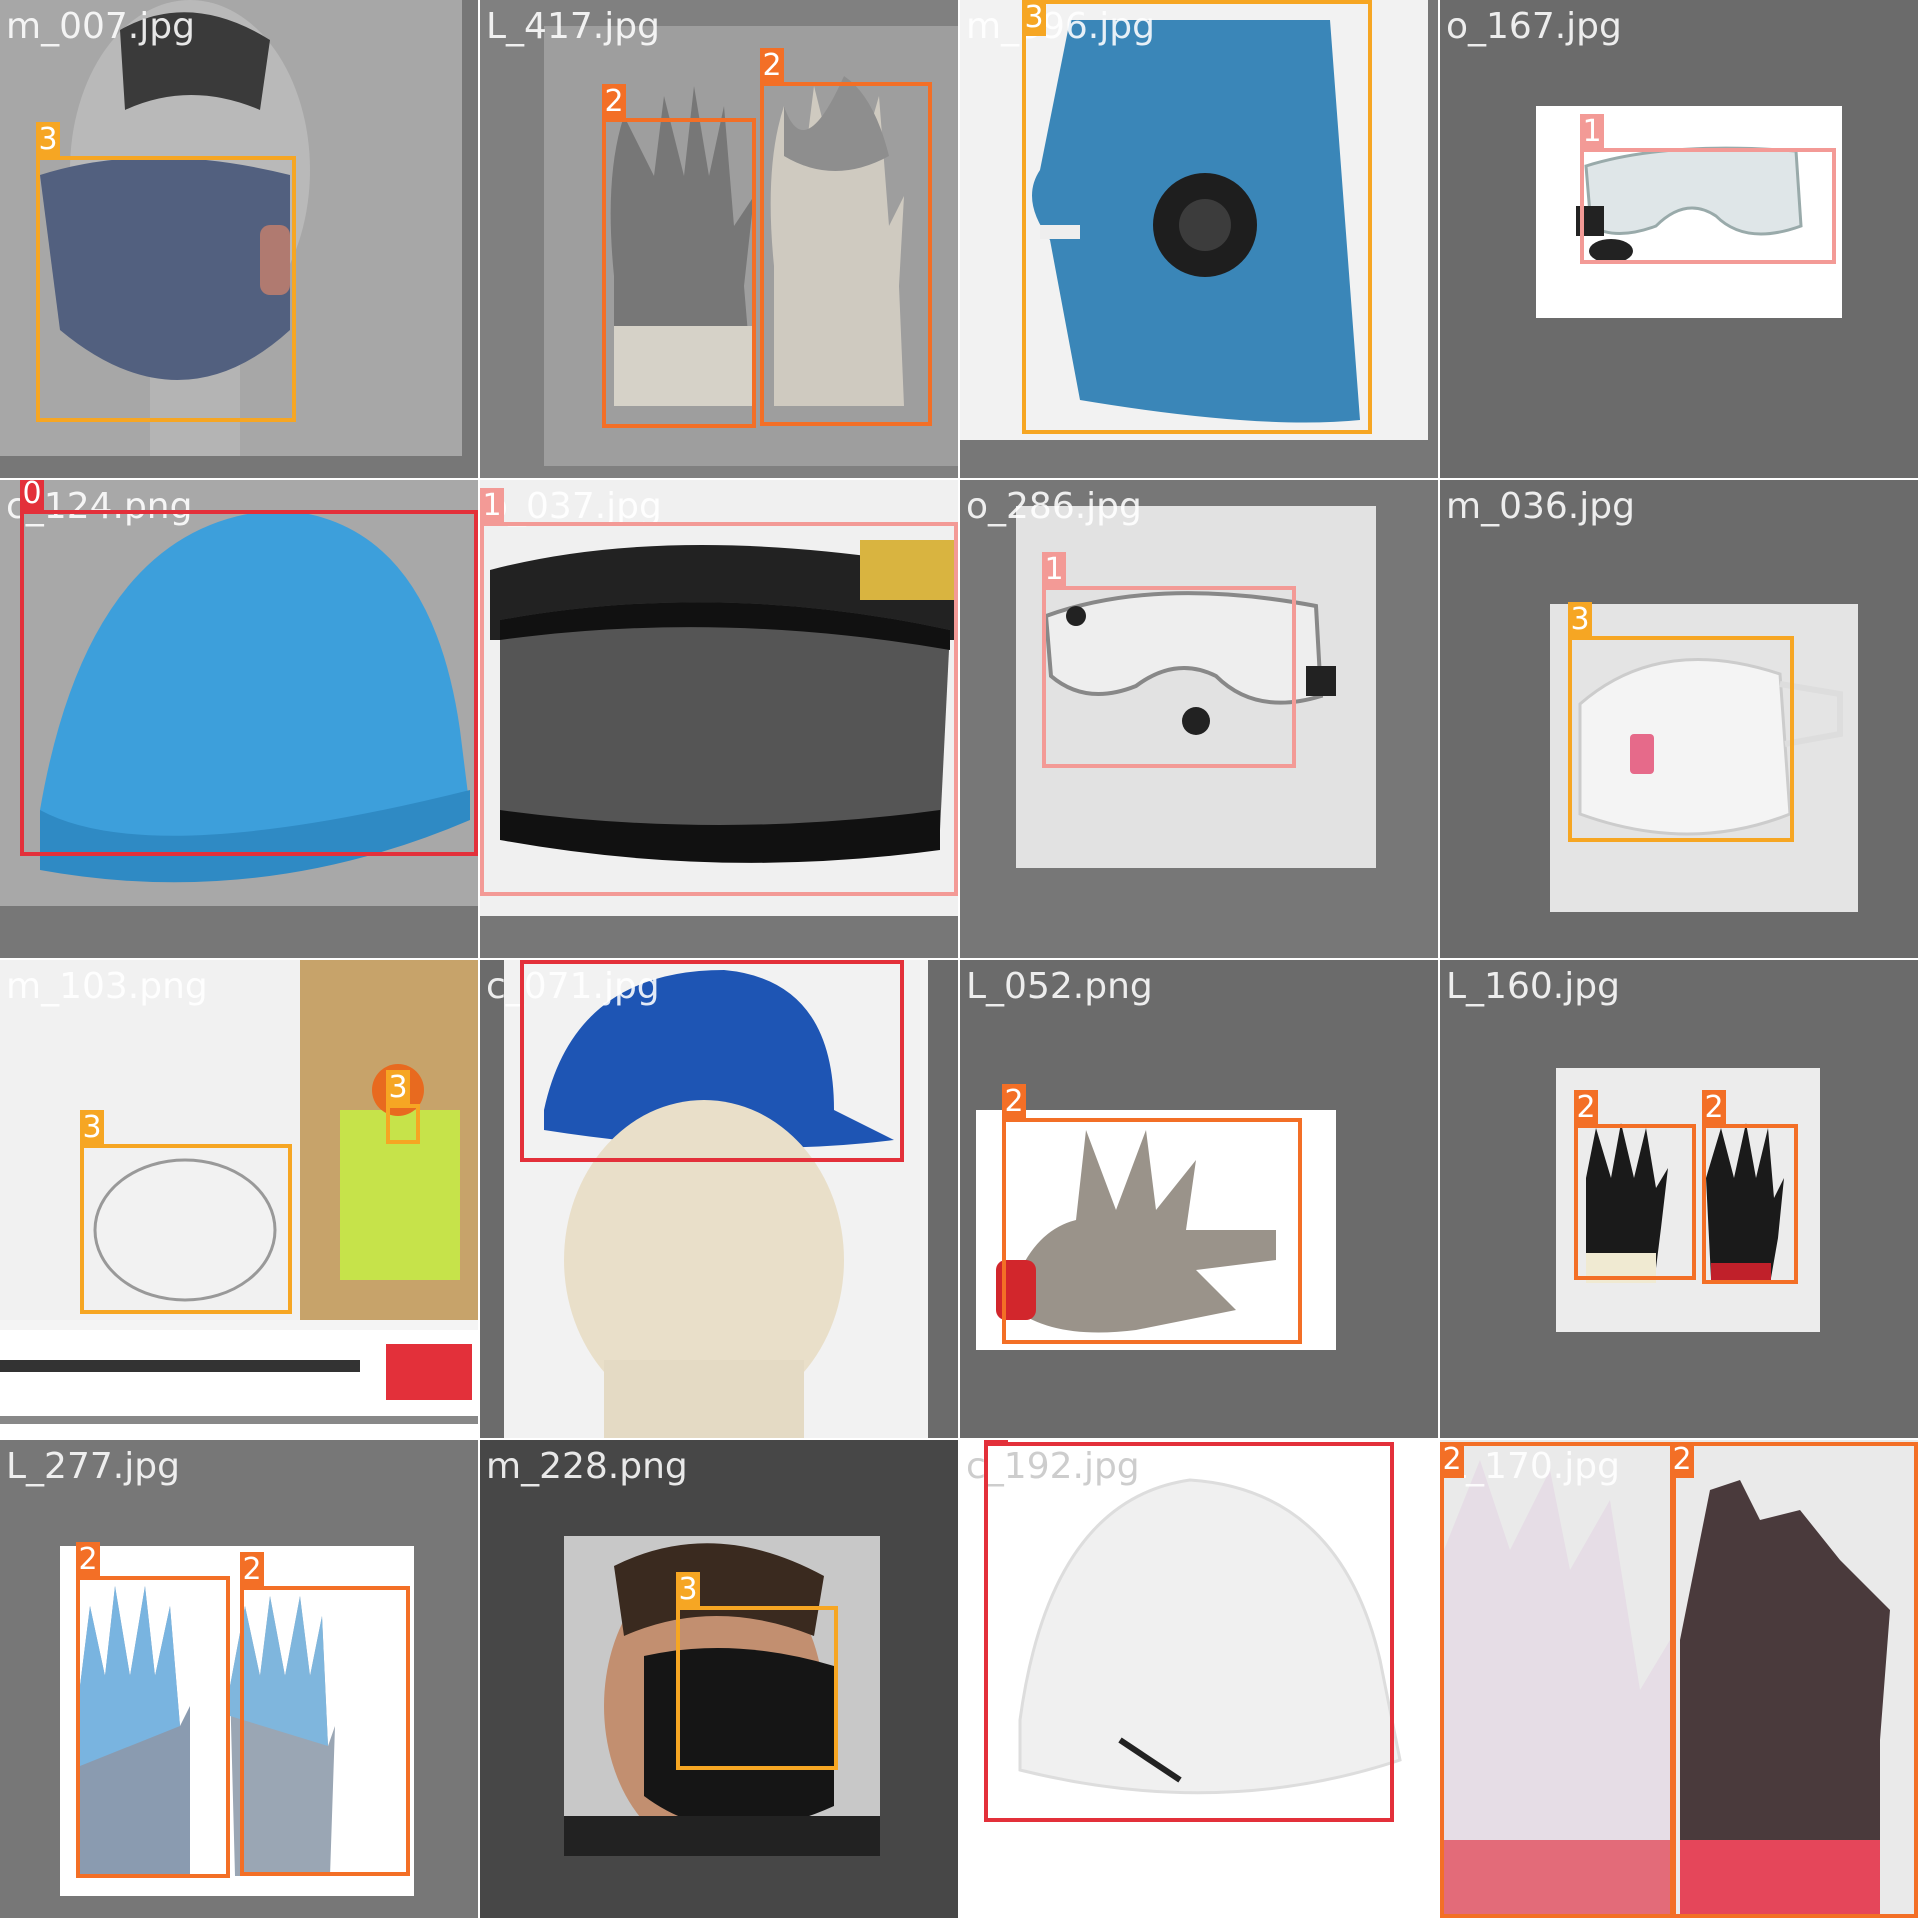 Image resolution: width=1920 pixels, height=1920 pixels. What do you see at coordinates (1533, 1466) in the screenshot?
I see `tile-filename: L_170.jpg` at bounding box center [1533, 1466].